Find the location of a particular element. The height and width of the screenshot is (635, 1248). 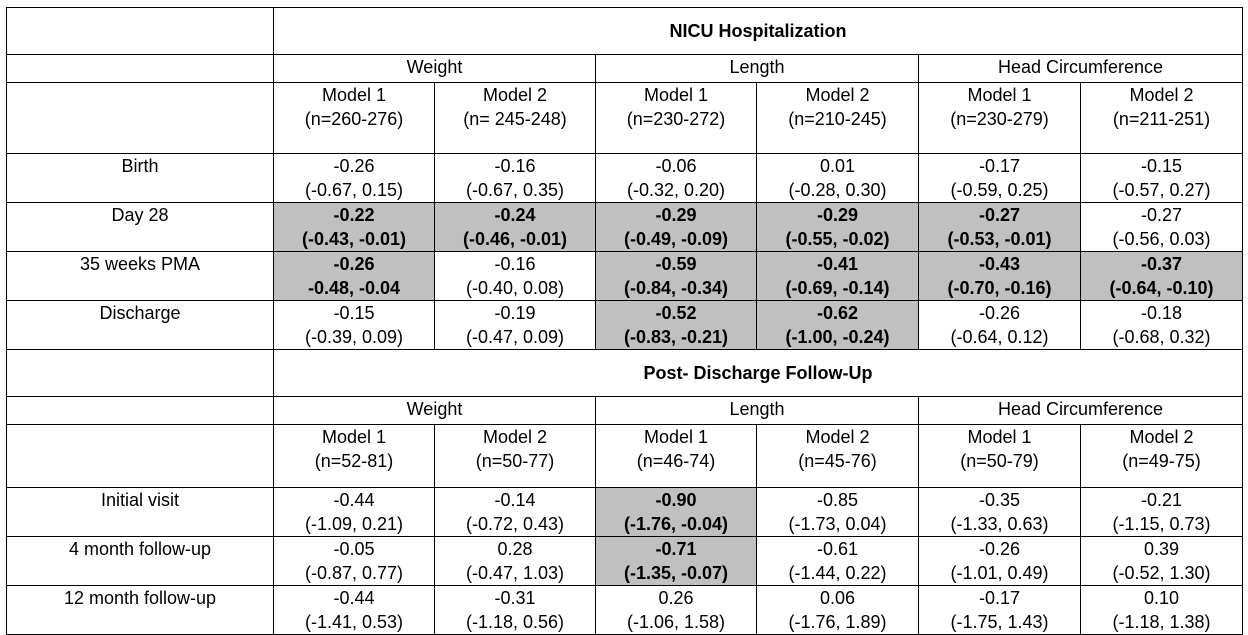

estimate-value: -0.44 is located at coordinates (354, 598).